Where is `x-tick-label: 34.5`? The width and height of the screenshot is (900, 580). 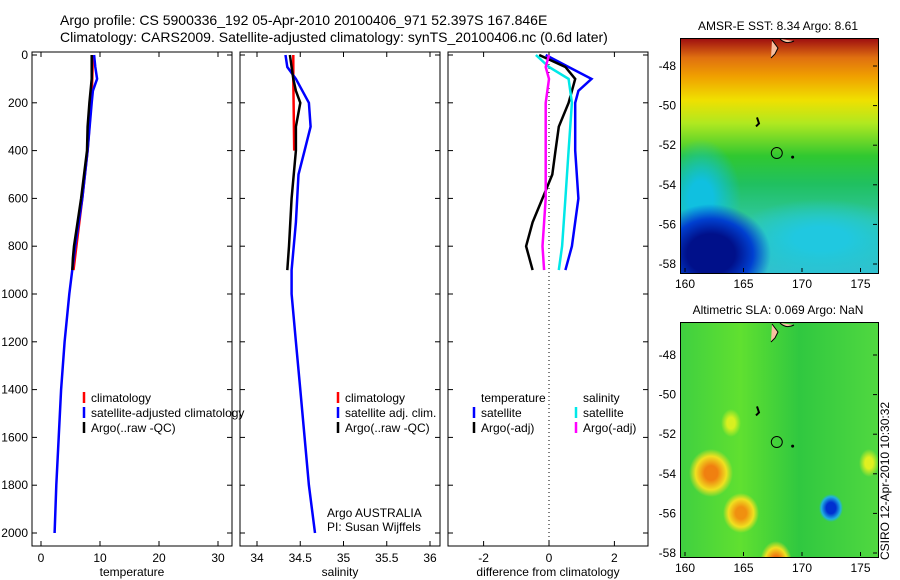
x-tick-label: 34.5 is located at coordinates (301, 558).